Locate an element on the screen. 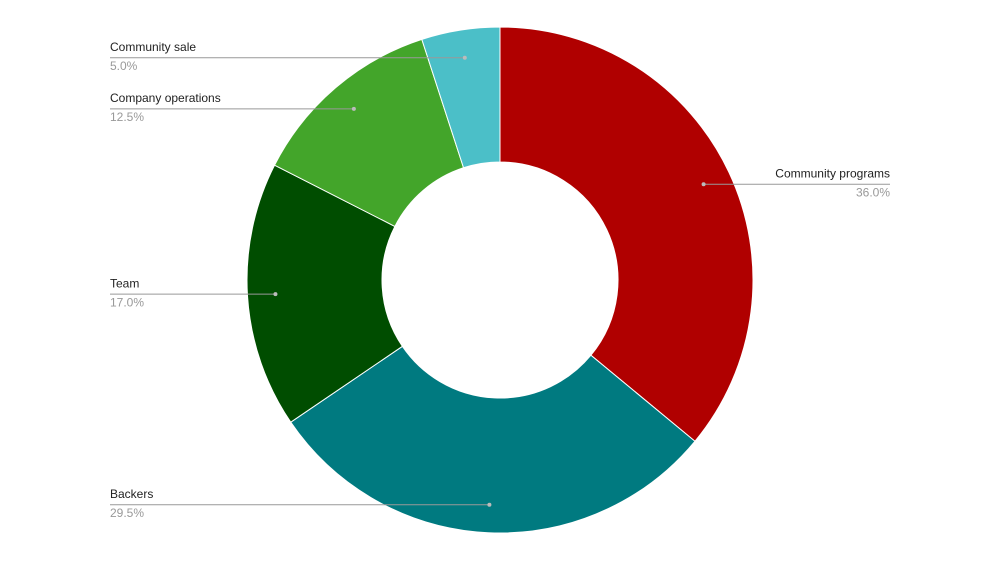 The height and width of the screenshot is (562, 1000). slice-label: Community sale is located at coordinates (153, 47).